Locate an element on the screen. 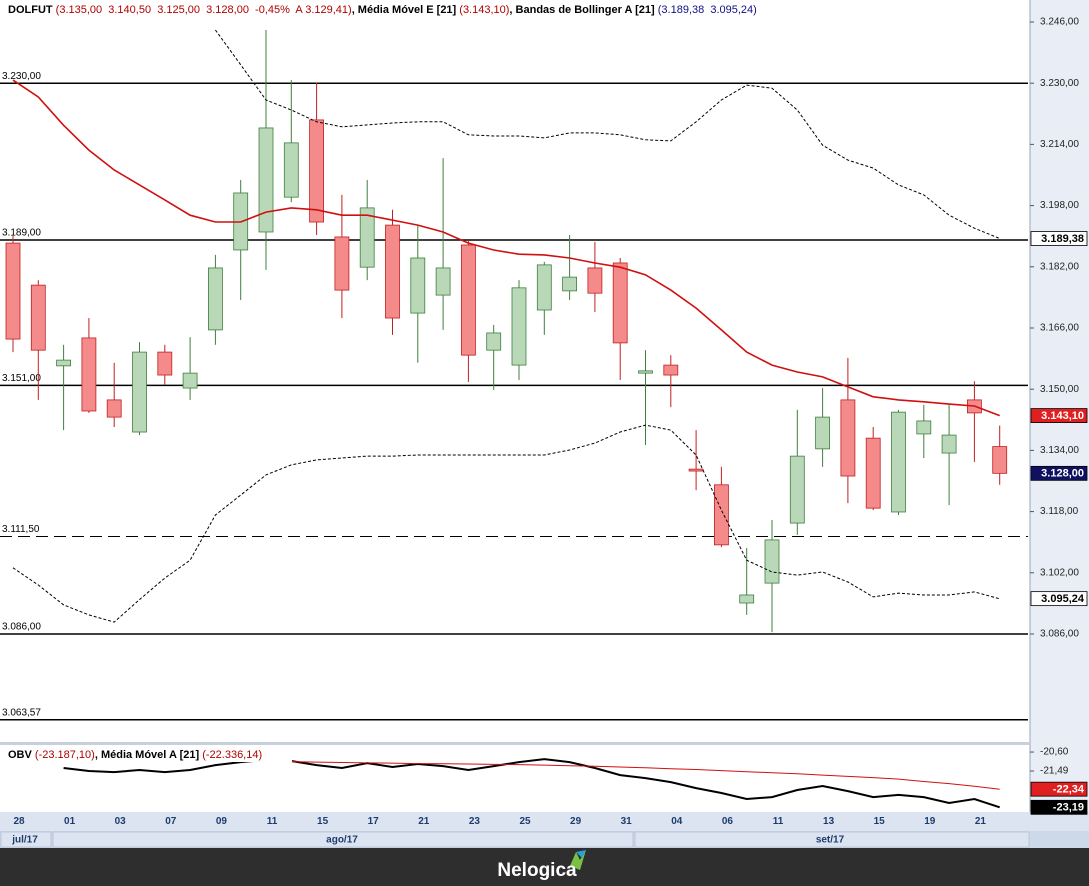 Image resolution: width=1089 pixels, height=886 pixels. x-tick-label: 29 is located at coordinates (576, 821).